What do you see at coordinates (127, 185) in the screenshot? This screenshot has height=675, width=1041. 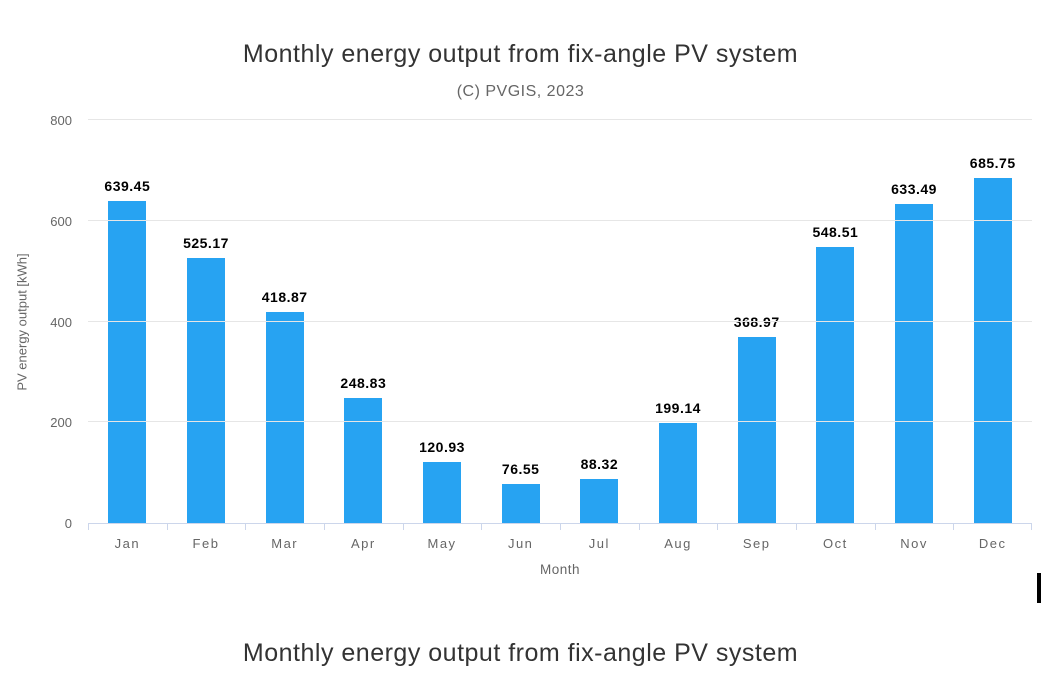 I see `bar-value-label-jan: 639.45` at bounding box center [127, 185].